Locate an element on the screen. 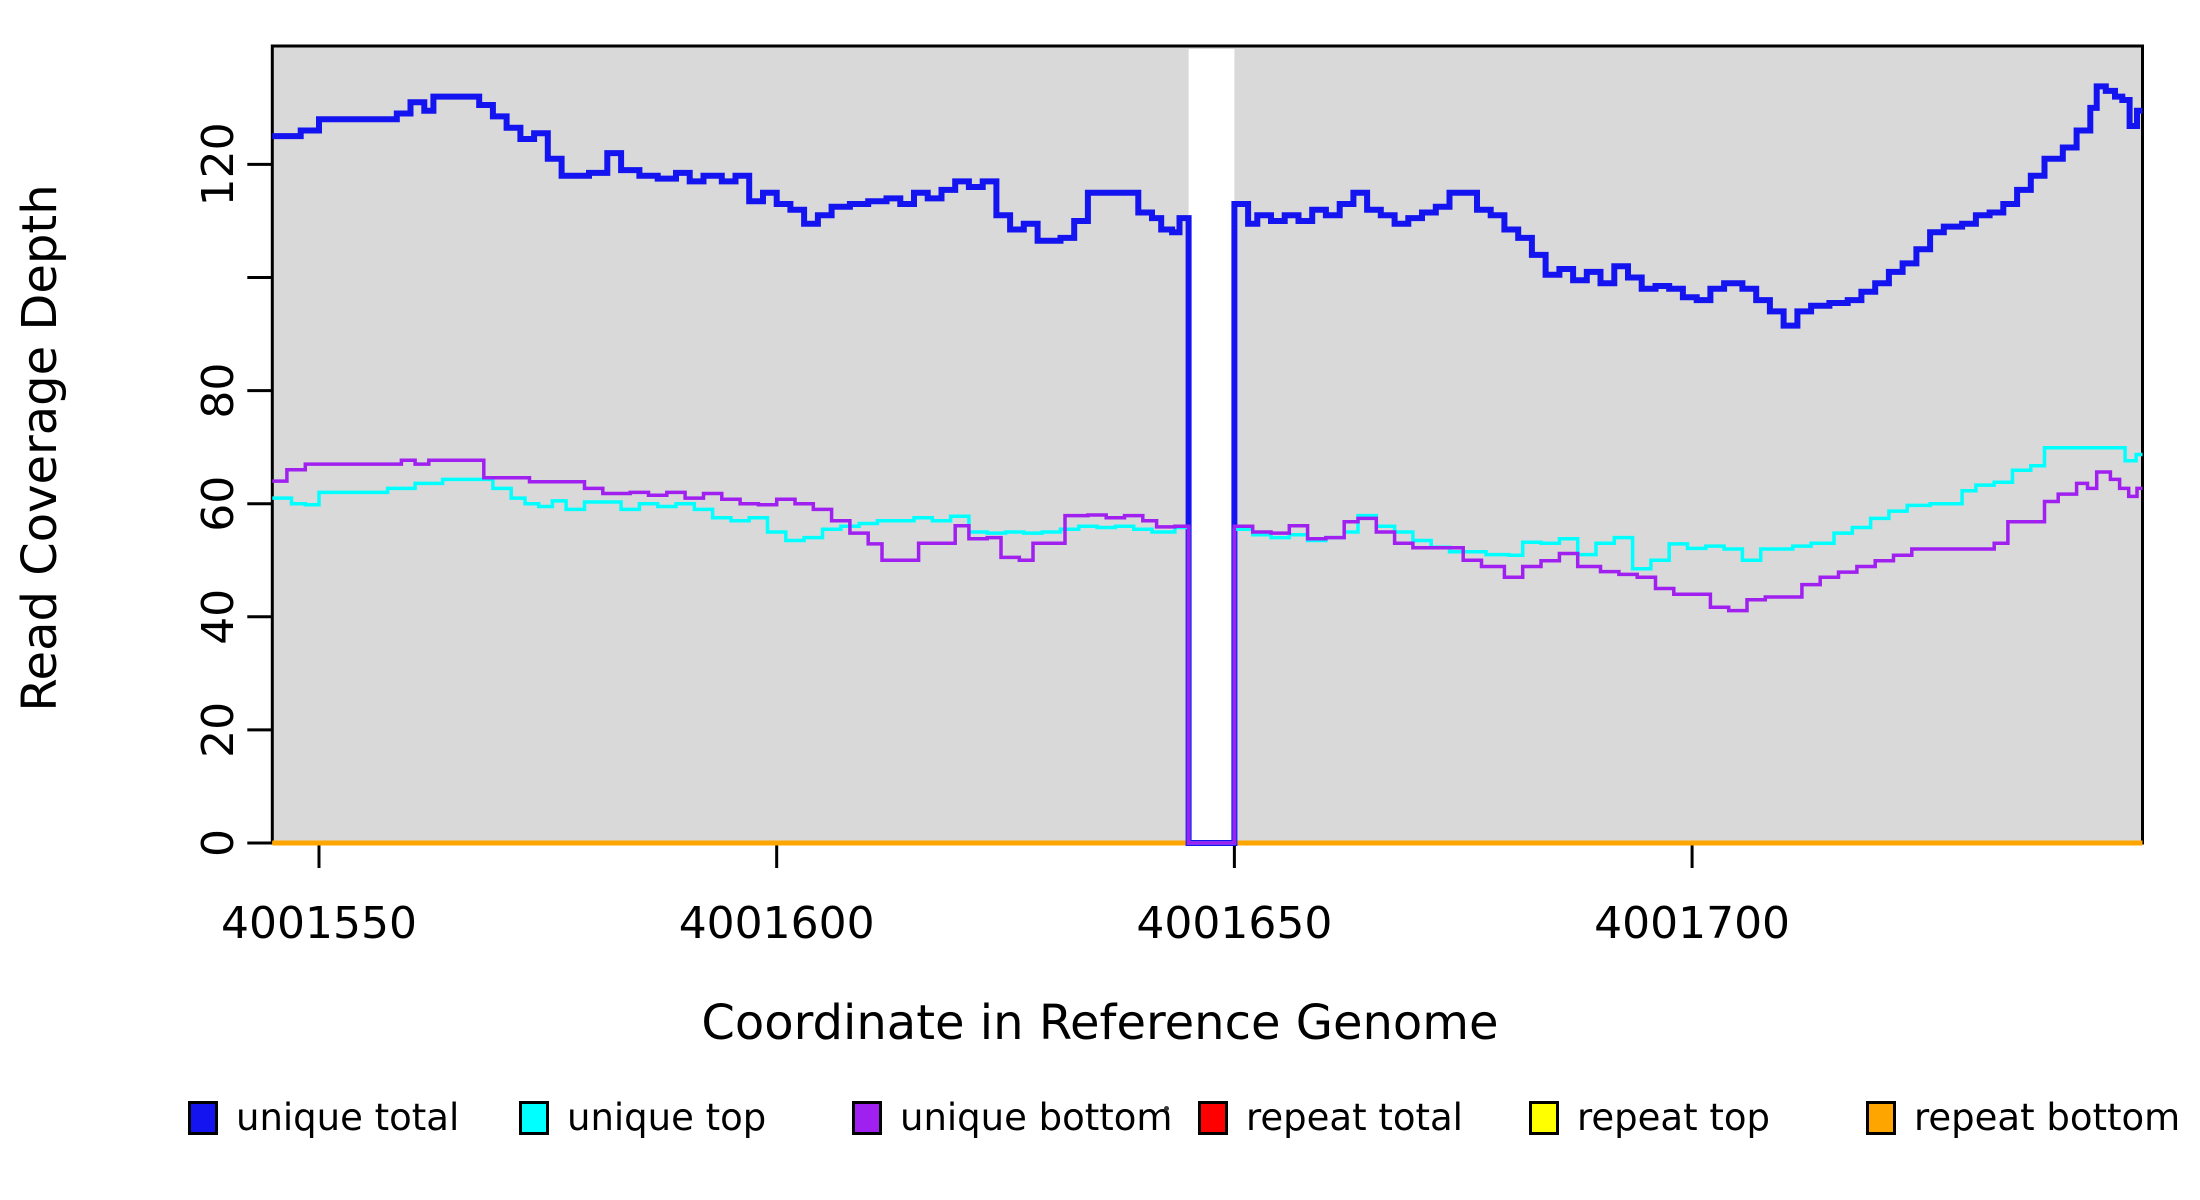 This screenshot has height=1200, width=2200. y-tick-label: 0 is located at coordinates (218, 843).